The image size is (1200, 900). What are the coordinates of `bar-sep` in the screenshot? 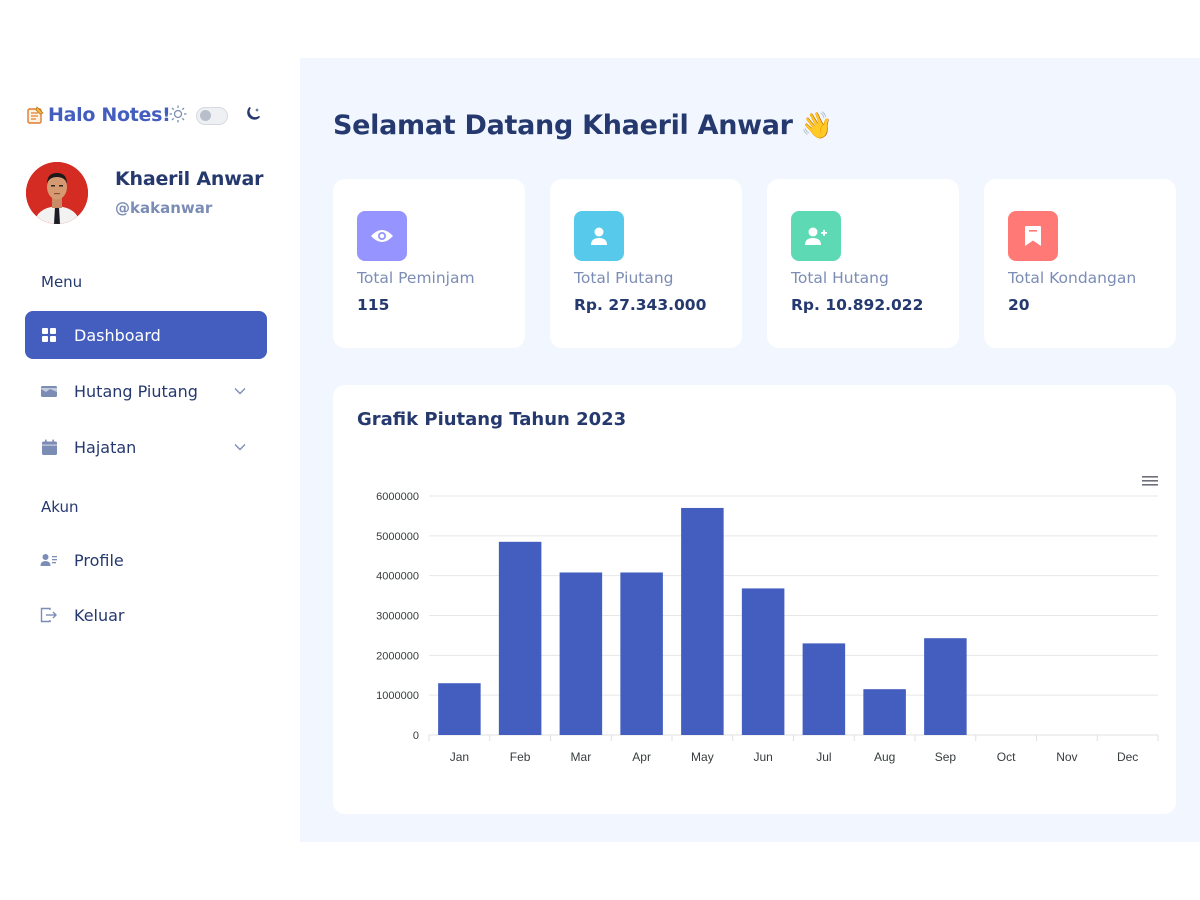 It's located at (945, 686).